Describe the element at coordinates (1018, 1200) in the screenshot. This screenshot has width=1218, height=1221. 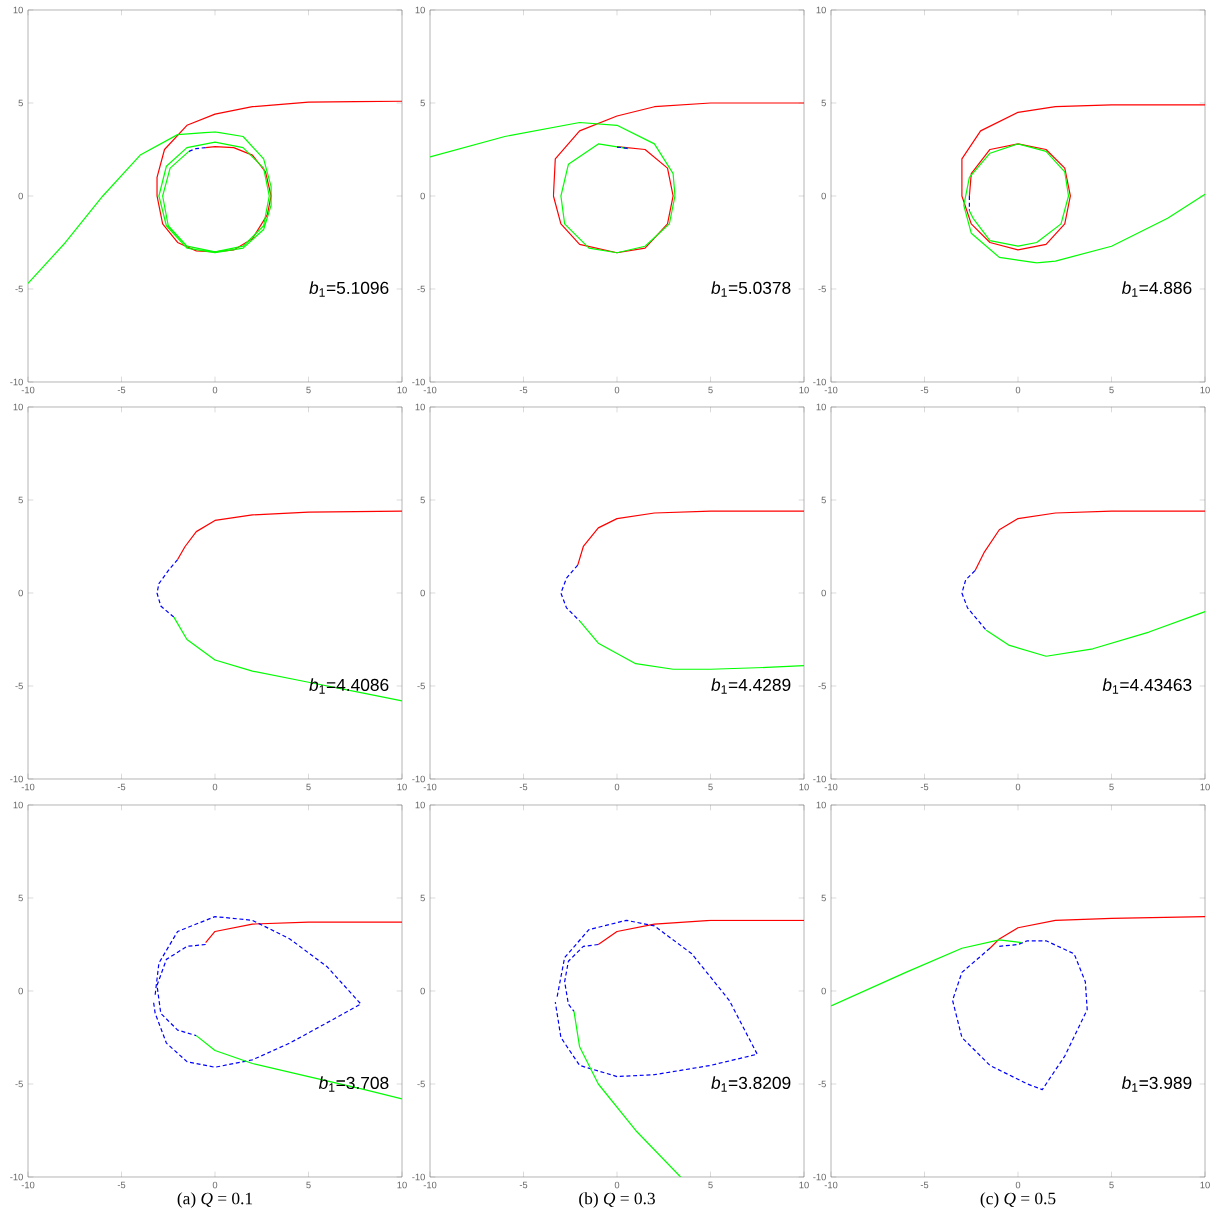
I see `x-axis-title: (c) Q = 0.5` at that location.